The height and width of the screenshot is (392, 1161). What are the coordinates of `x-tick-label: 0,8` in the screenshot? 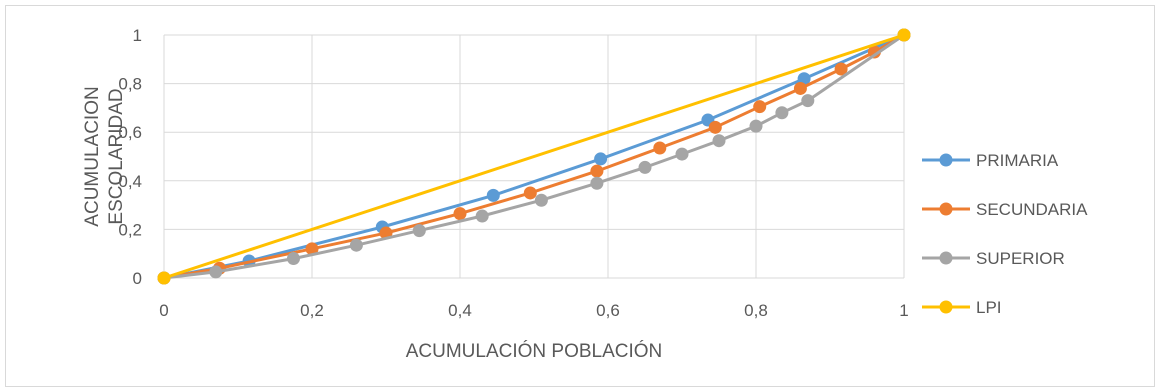 It's located at (756, 310).